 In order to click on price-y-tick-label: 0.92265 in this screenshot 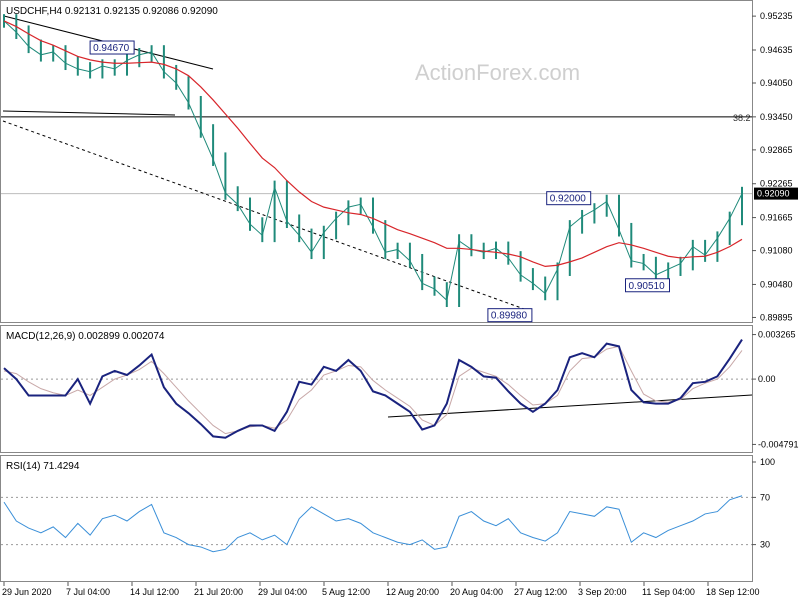, I will do `click(776, 184)`.